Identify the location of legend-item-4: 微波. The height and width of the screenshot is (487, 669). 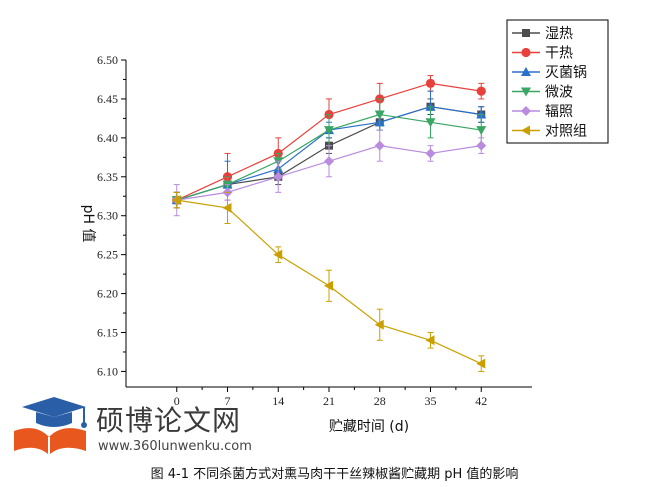
(542, 93).